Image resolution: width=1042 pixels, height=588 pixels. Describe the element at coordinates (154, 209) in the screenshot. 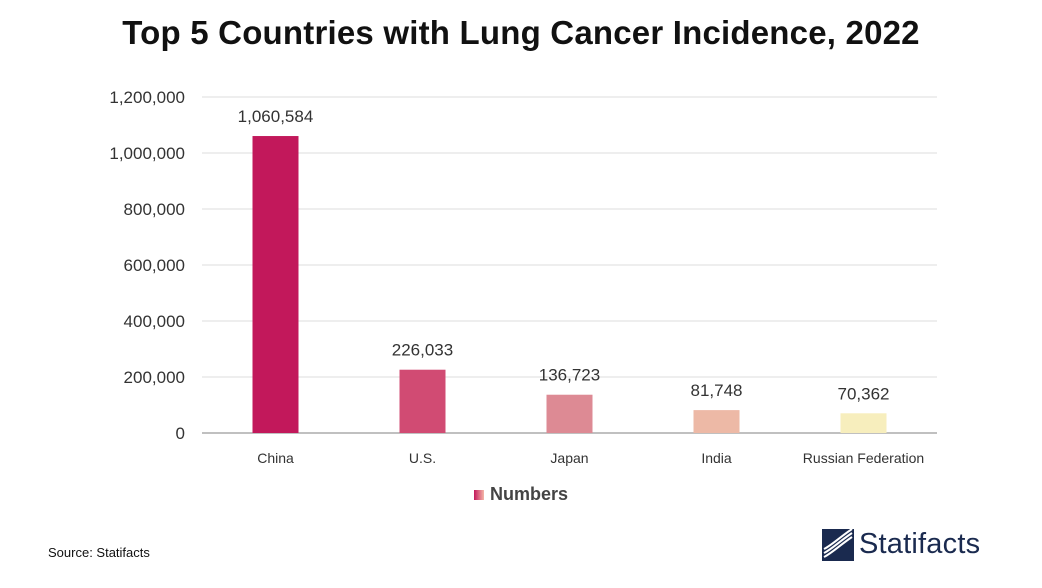

I see `y-tick-label: 800,000` at that location.